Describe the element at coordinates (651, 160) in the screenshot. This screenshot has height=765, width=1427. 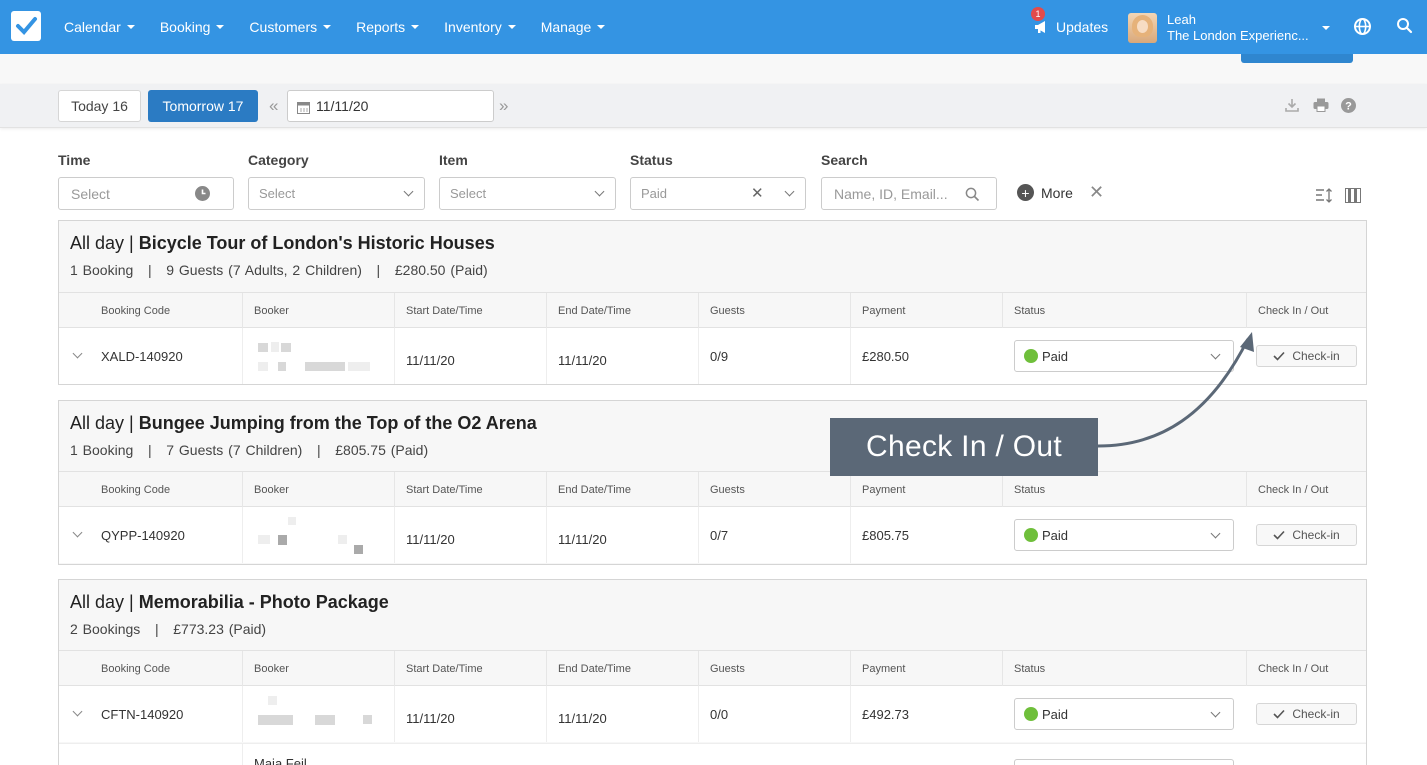
I see `status-filter-label: Status` at that location.